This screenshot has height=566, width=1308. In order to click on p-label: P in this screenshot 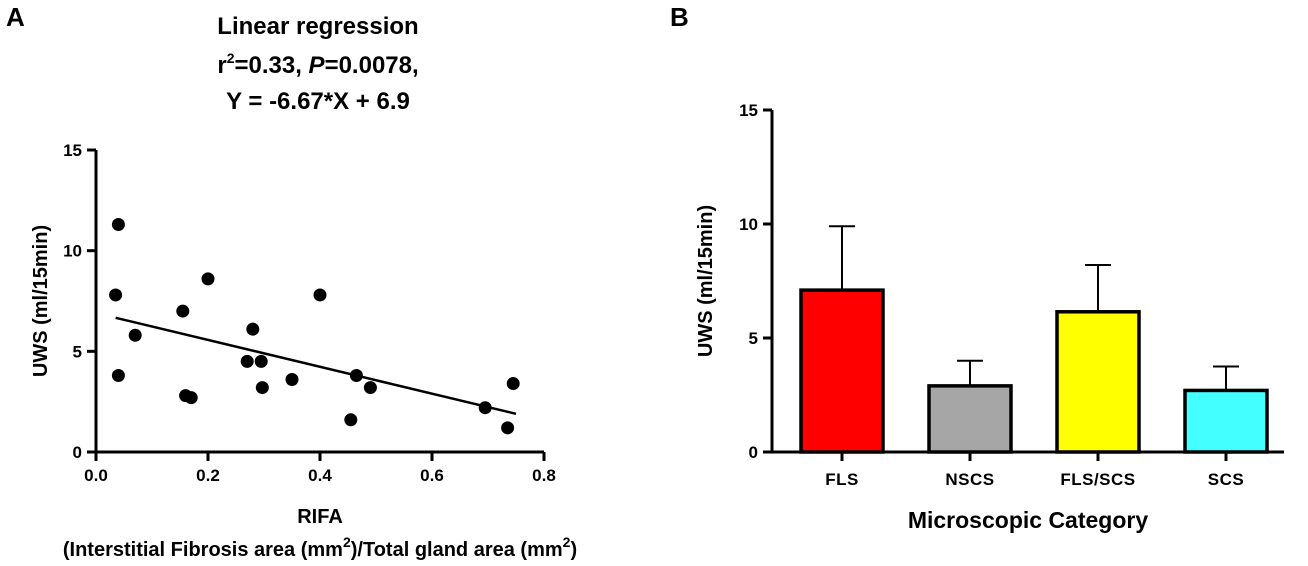, I will do `click(317, 65)`.